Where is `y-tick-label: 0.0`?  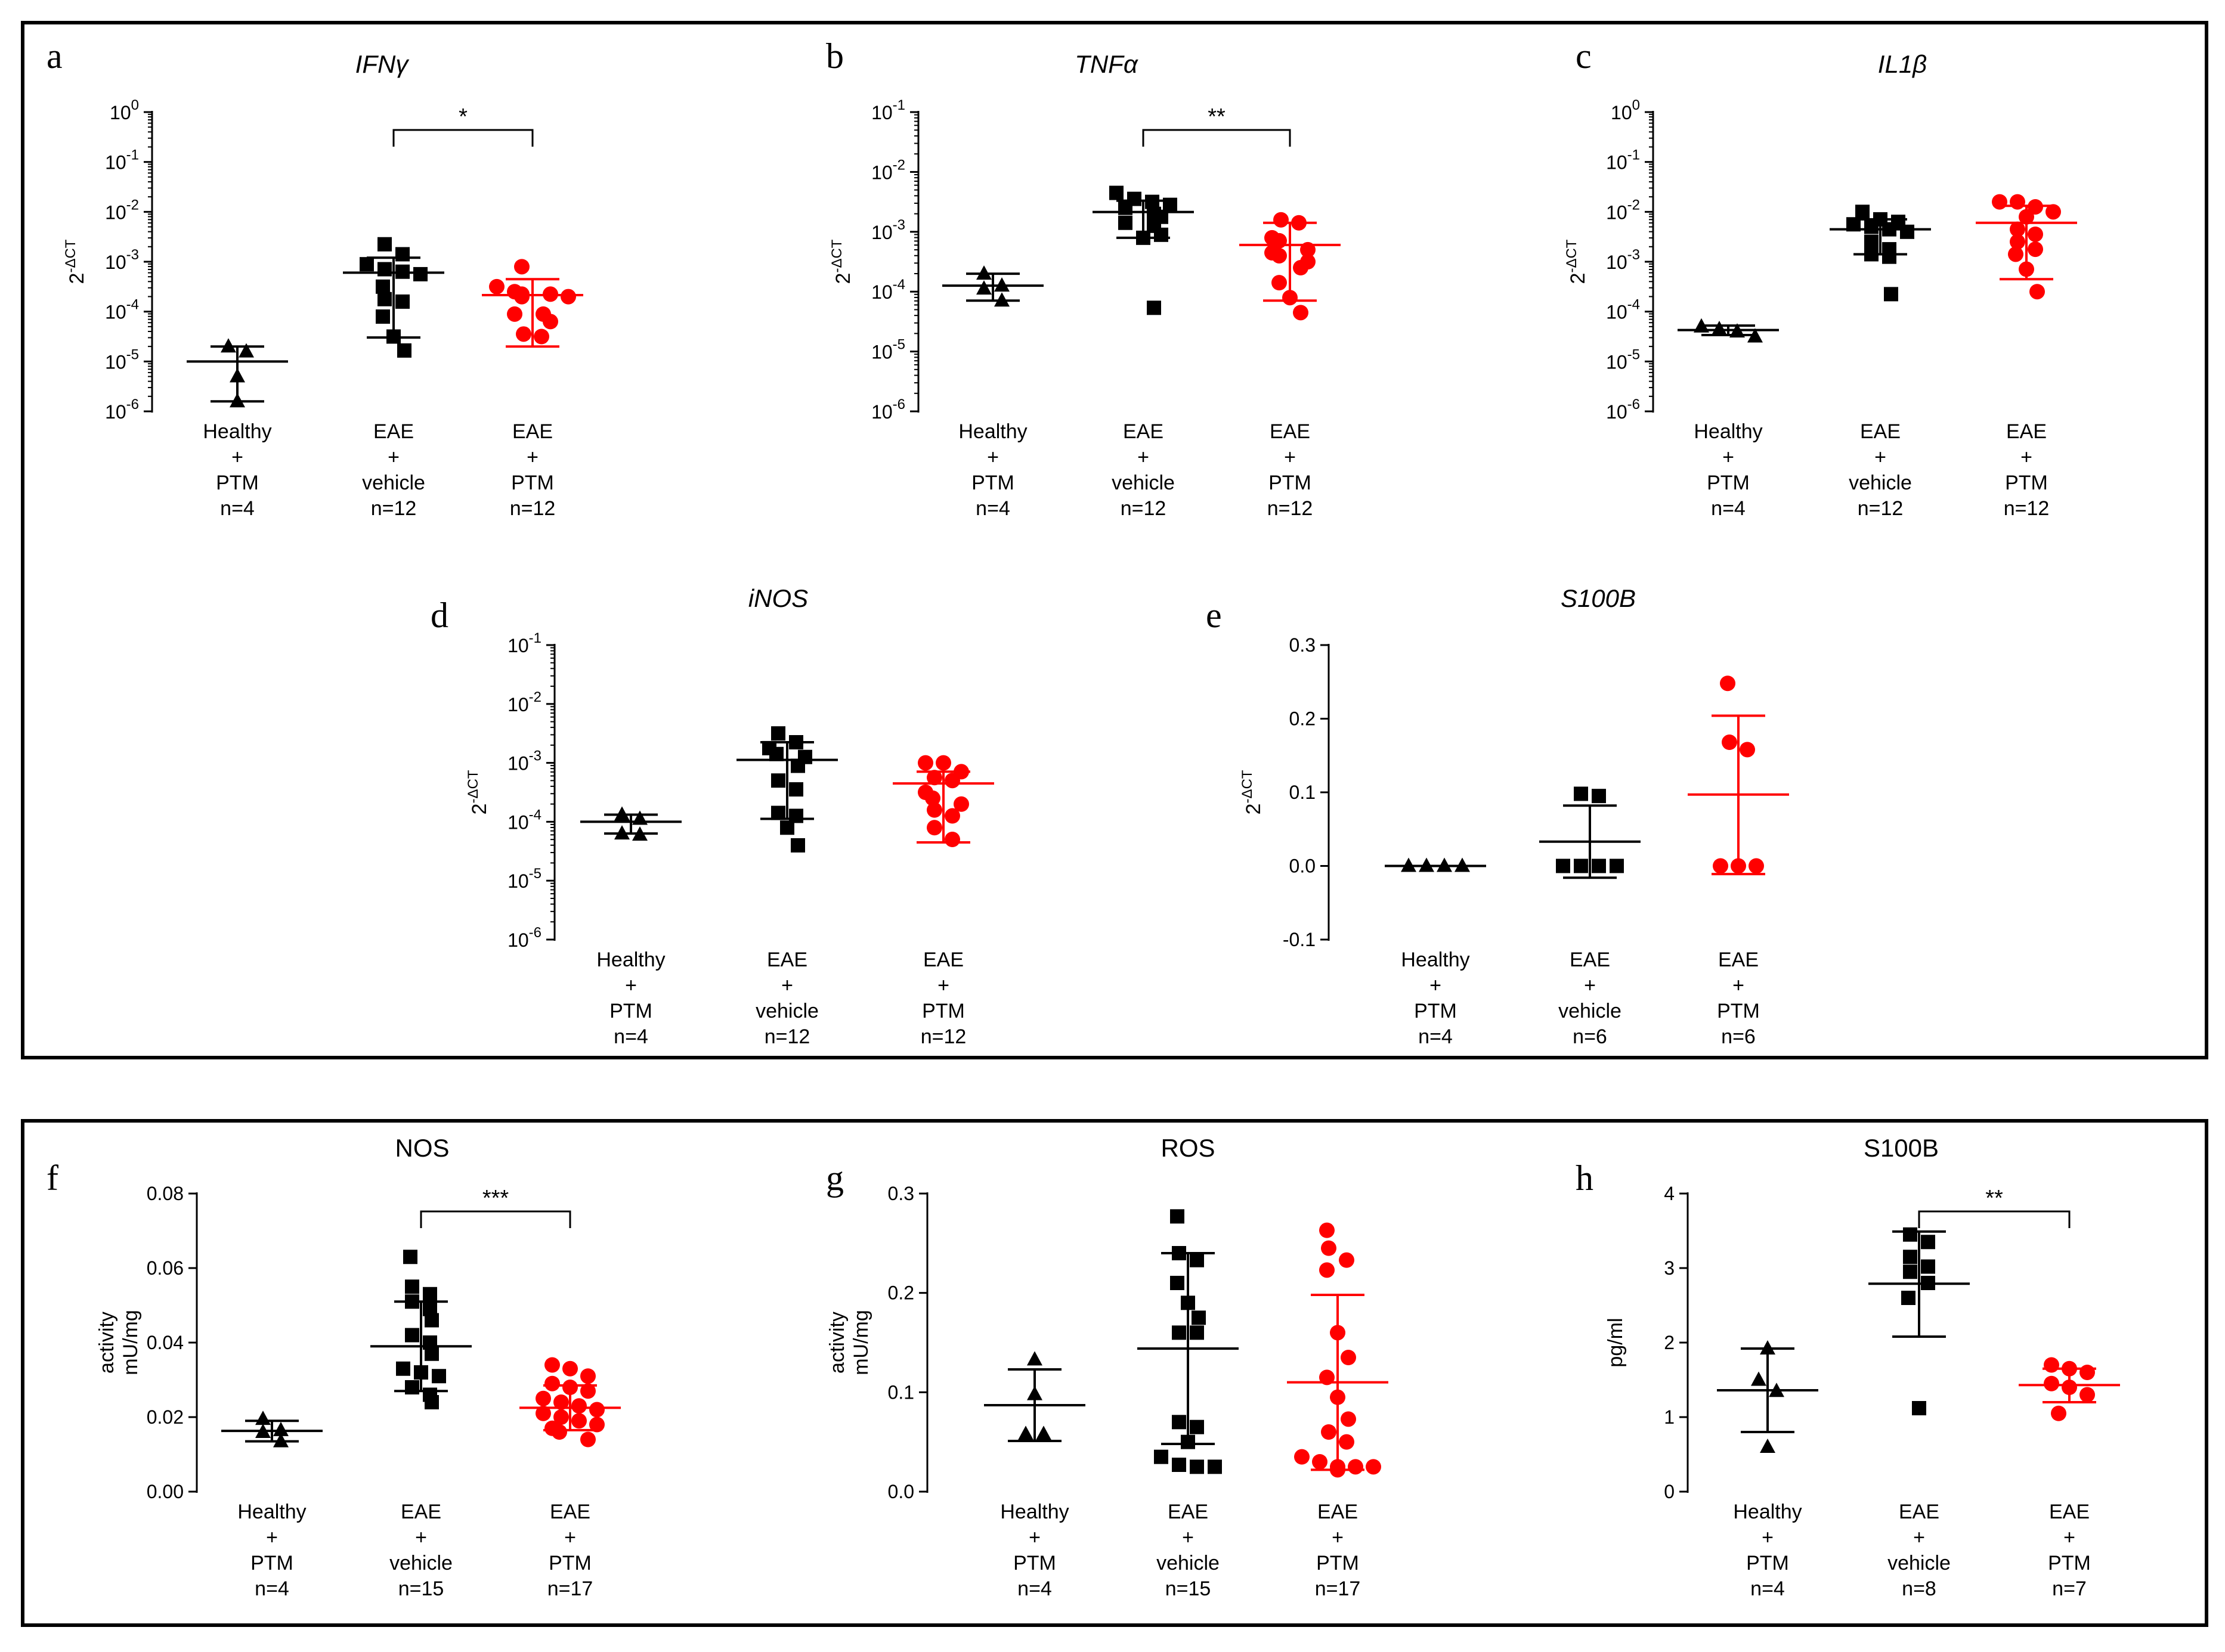 y-tick-label: 0.0 is located at coordinates (1303, 866).